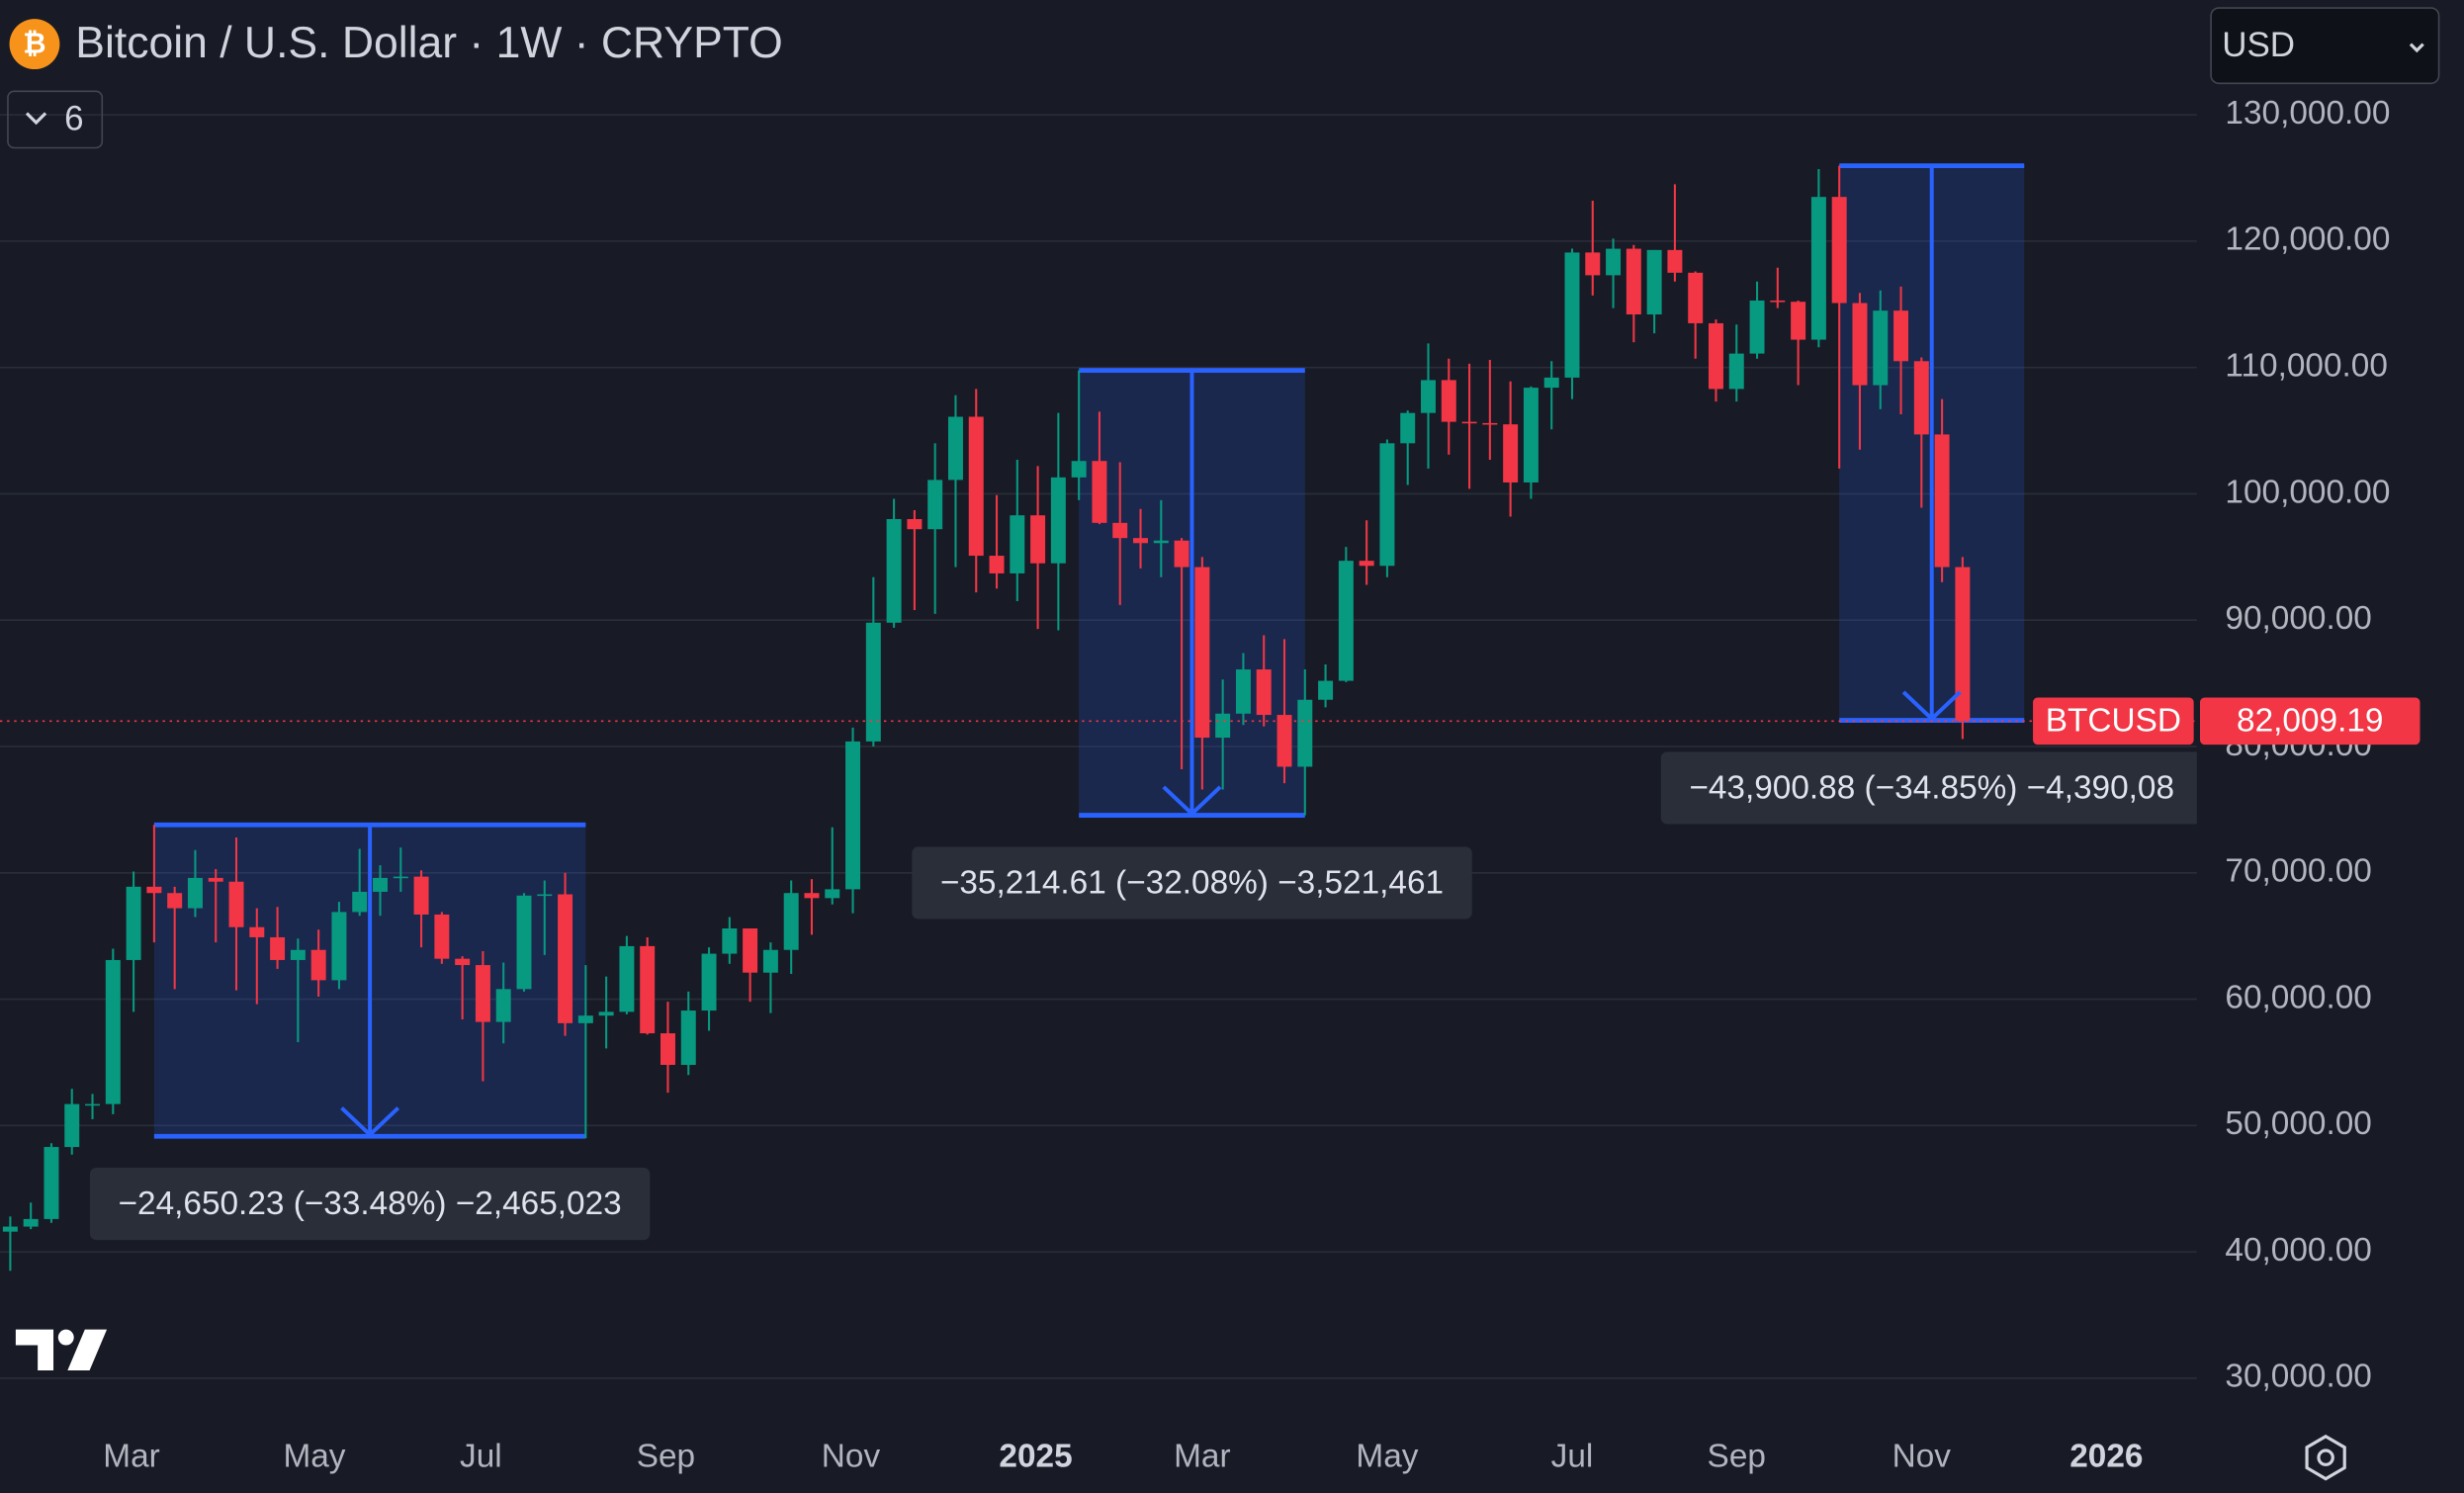  What do you see at coordinates (1572, 1457) in the screenshot?
I see `x-tick-label: Jul` at bounding box center [1572, 1457].